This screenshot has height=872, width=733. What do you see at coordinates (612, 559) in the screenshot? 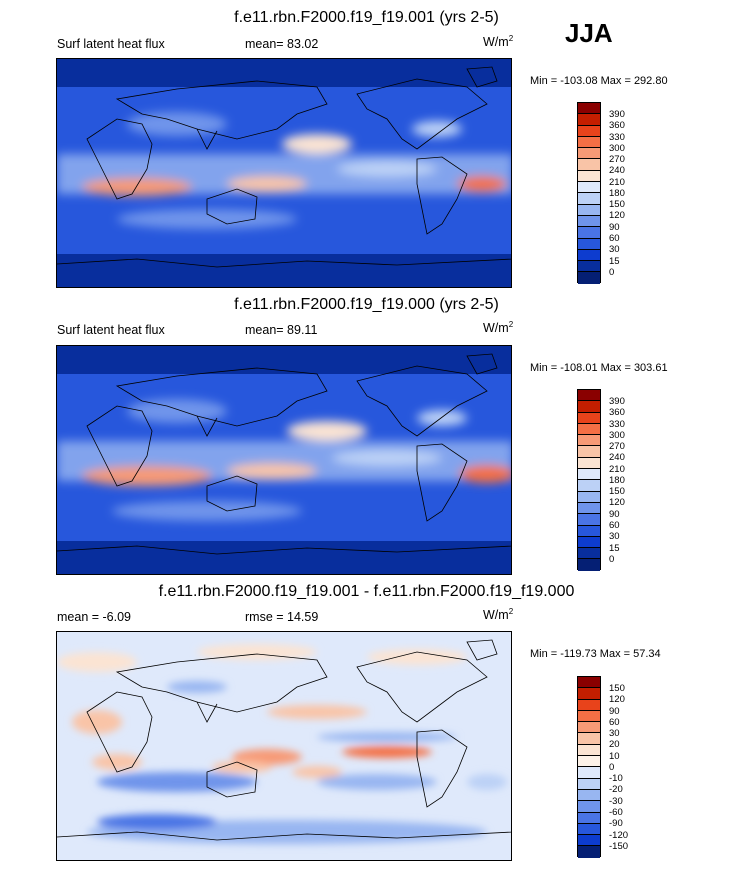
I see `panel2-colorbar-label: 0` at bounding box center [612, 559].